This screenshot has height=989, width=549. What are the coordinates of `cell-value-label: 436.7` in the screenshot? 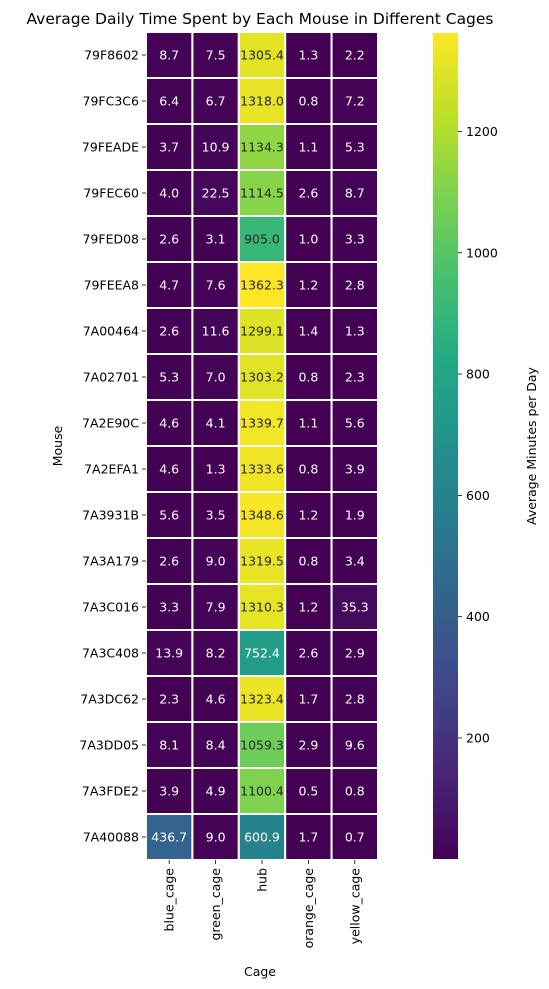 It's located at (169, 837).